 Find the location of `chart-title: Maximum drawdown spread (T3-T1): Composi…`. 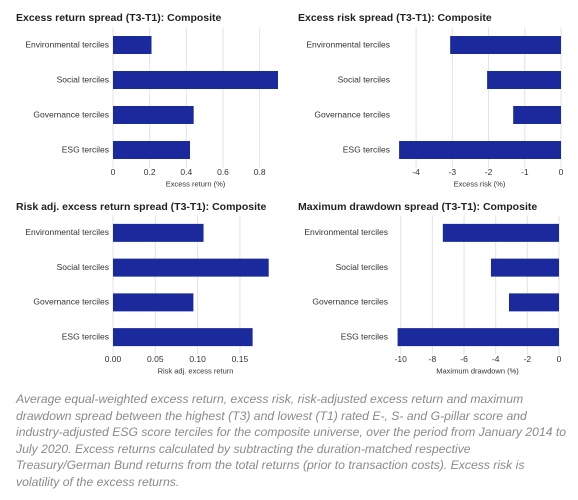

chart-title: Maximum drawdown spread (T3-T1): Composi… is located at coordinates (417, 207).